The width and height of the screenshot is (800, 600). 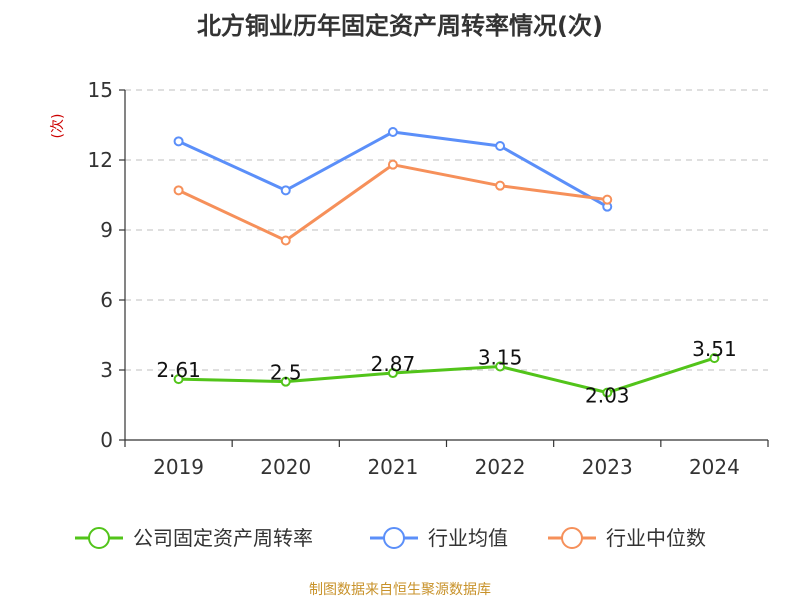 I want to click on legend-label: 行业中位数, so click(x=656, y=538).